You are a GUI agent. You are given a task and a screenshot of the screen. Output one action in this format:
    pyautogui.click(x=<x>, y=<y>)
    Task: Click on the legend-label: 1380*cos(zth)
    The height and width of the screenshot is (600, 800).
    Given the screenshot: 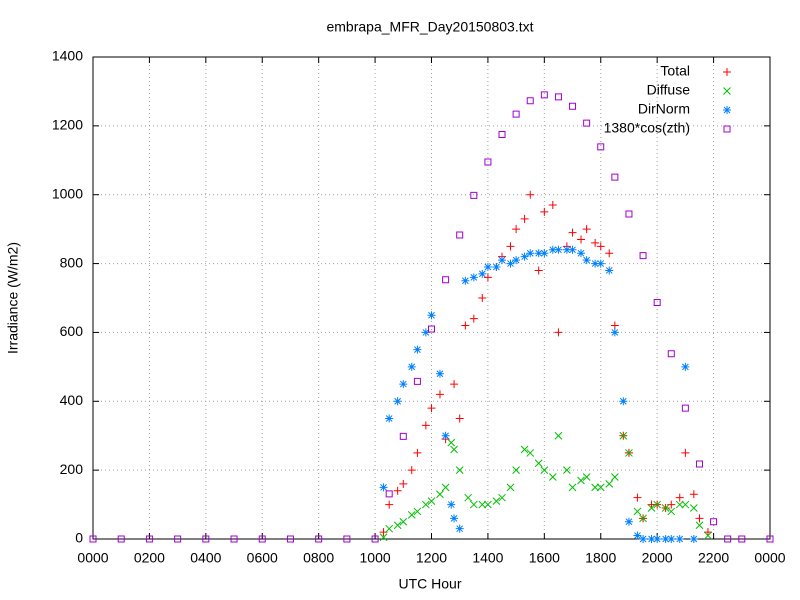 What is the action you would take?
    pyautogui.click(x=647, y=128)
    